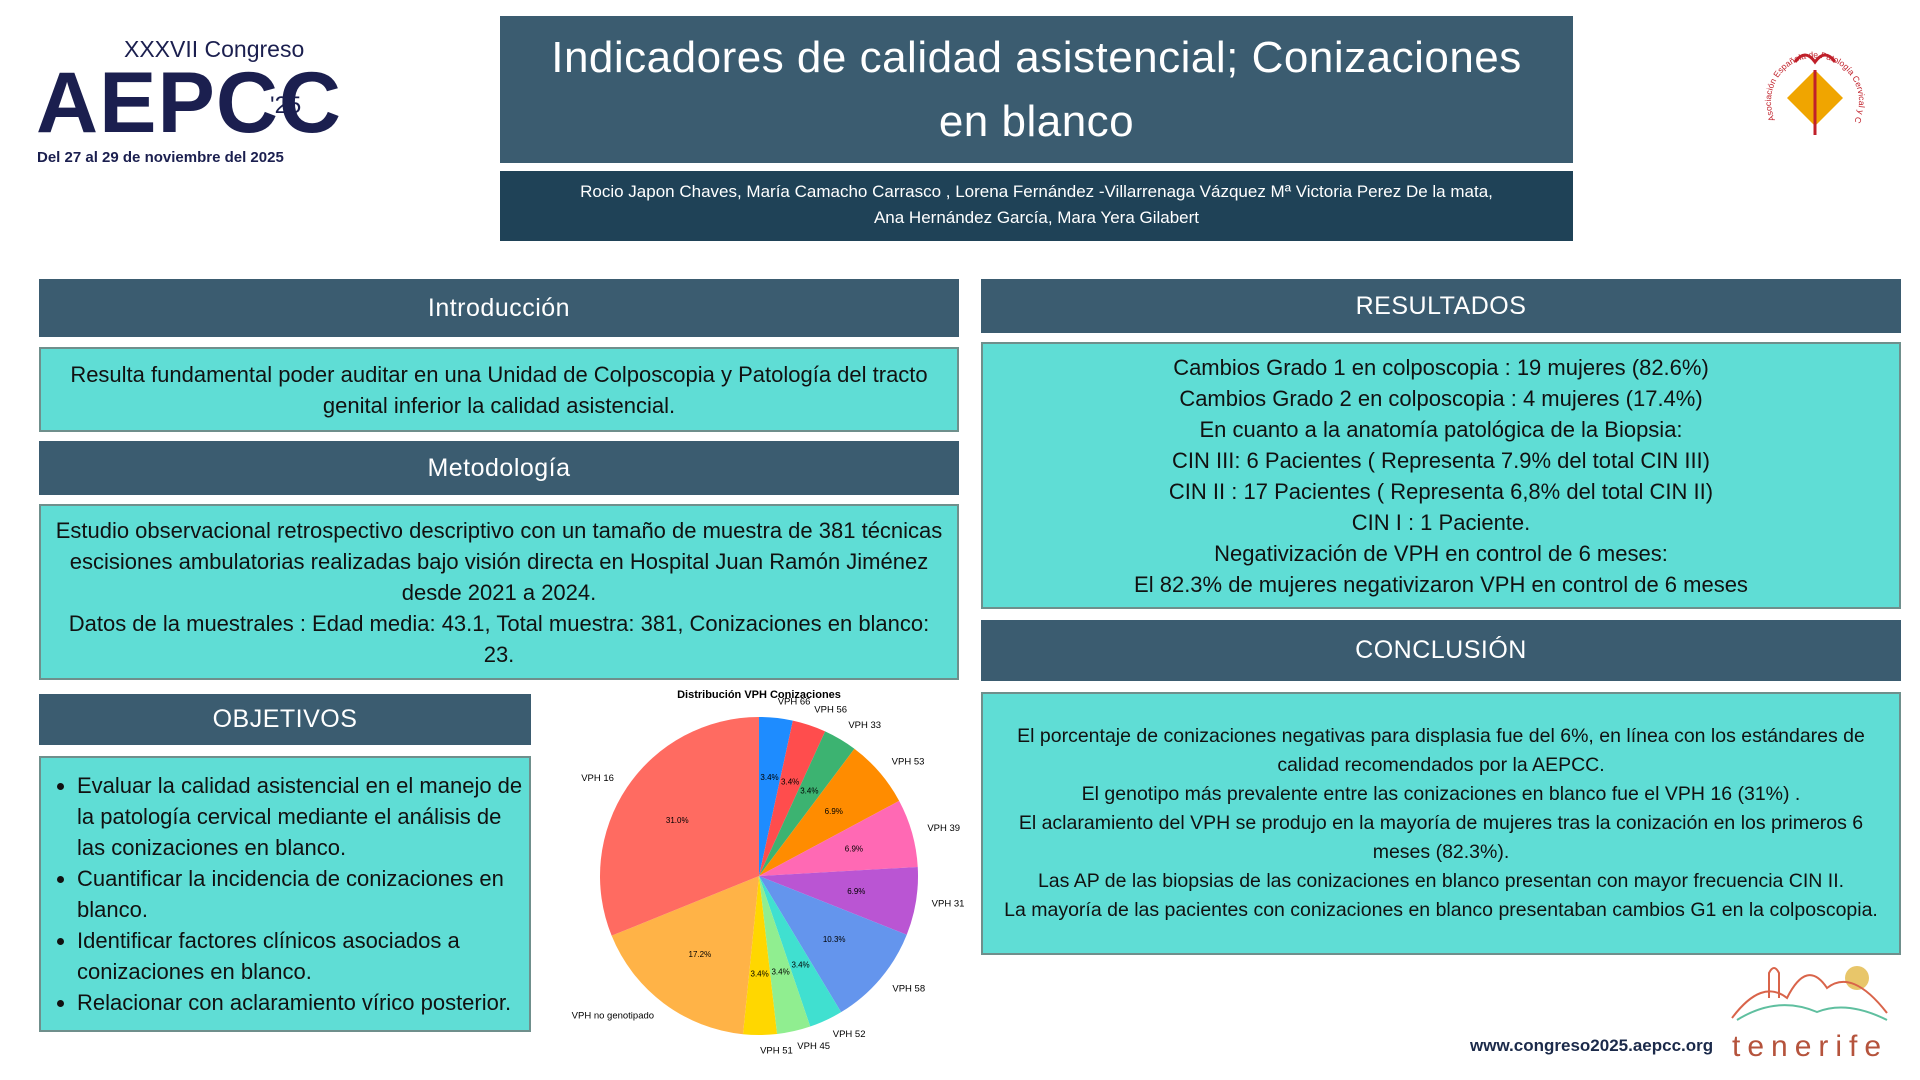 The image size is (1920, 1080). Describe the element at coordinates (1815, 59) in the screenshot. I see `logo-ornament` at that location.